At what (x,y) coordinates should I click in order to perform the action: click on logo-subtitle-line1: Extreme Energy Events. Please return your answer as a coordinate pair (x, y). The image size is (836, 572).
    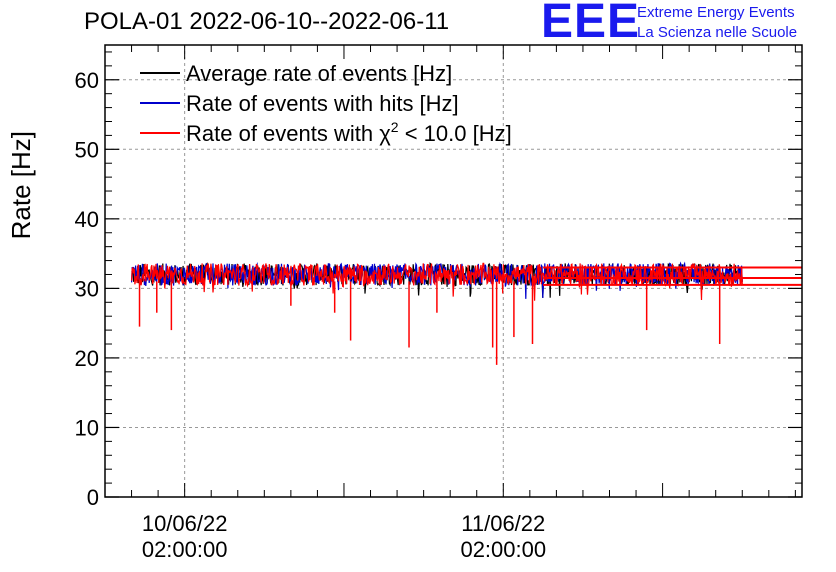
    Looking at the image, I should click on (716, 12).